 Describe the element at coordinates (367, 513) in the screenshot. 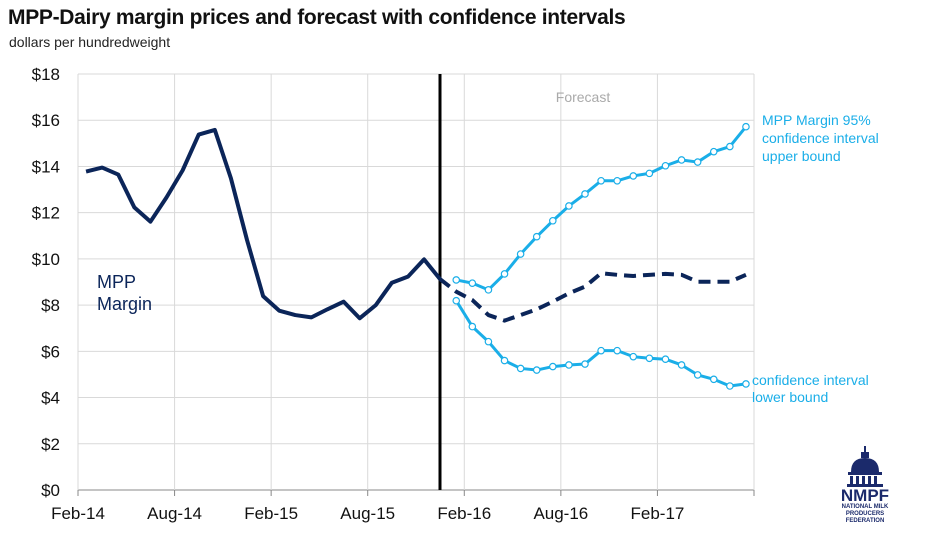

I see `x-tick-label: Aug-15` at that location.